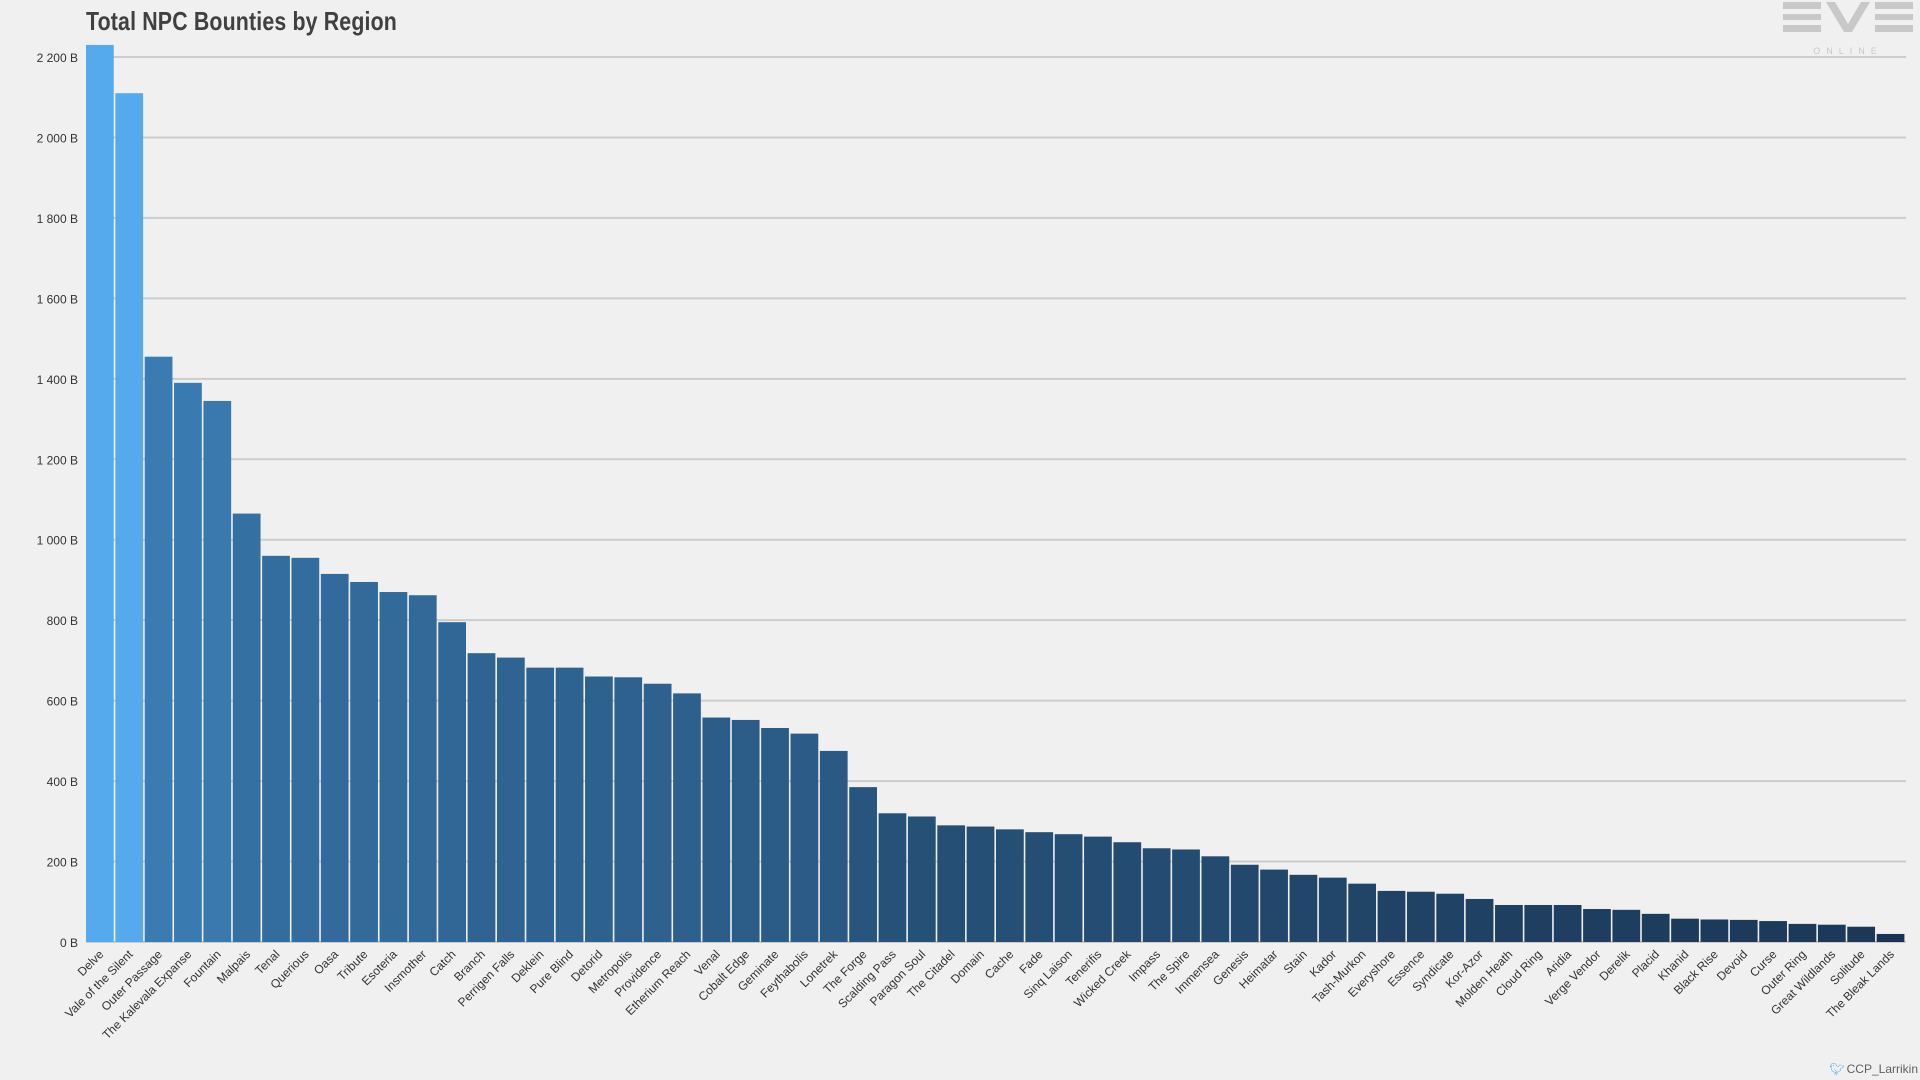 This screenshot has height=1080, width=1920. What do you see at coordinates (305, 749) in the screenshot?
I see `bar-querious` at bounding box center [305, 749].